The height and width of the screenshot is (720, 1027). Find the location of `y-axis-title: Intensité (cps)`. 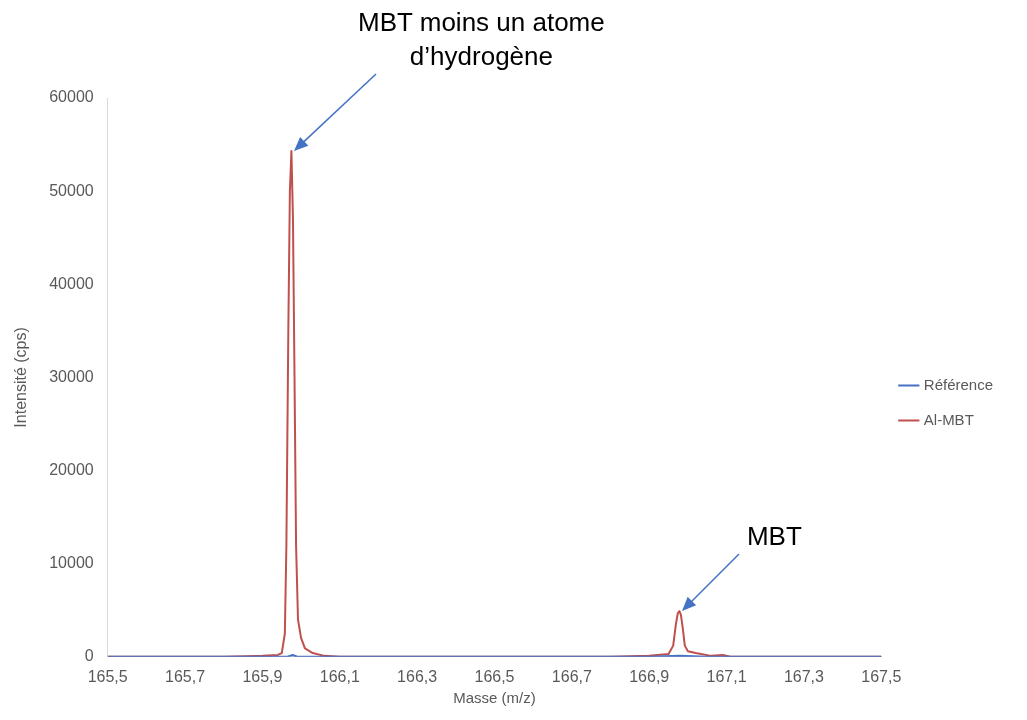

y-axis-title: Intensité (cps) is located at coordinates (21, 377).